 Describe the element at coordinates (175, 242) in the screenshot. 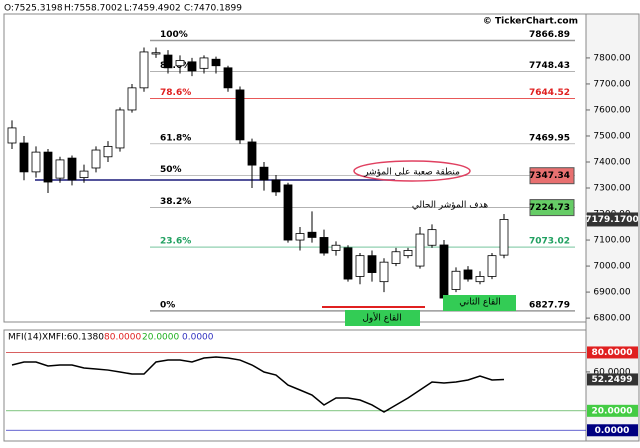

I see `fib-percent: 23.6%` at that location.